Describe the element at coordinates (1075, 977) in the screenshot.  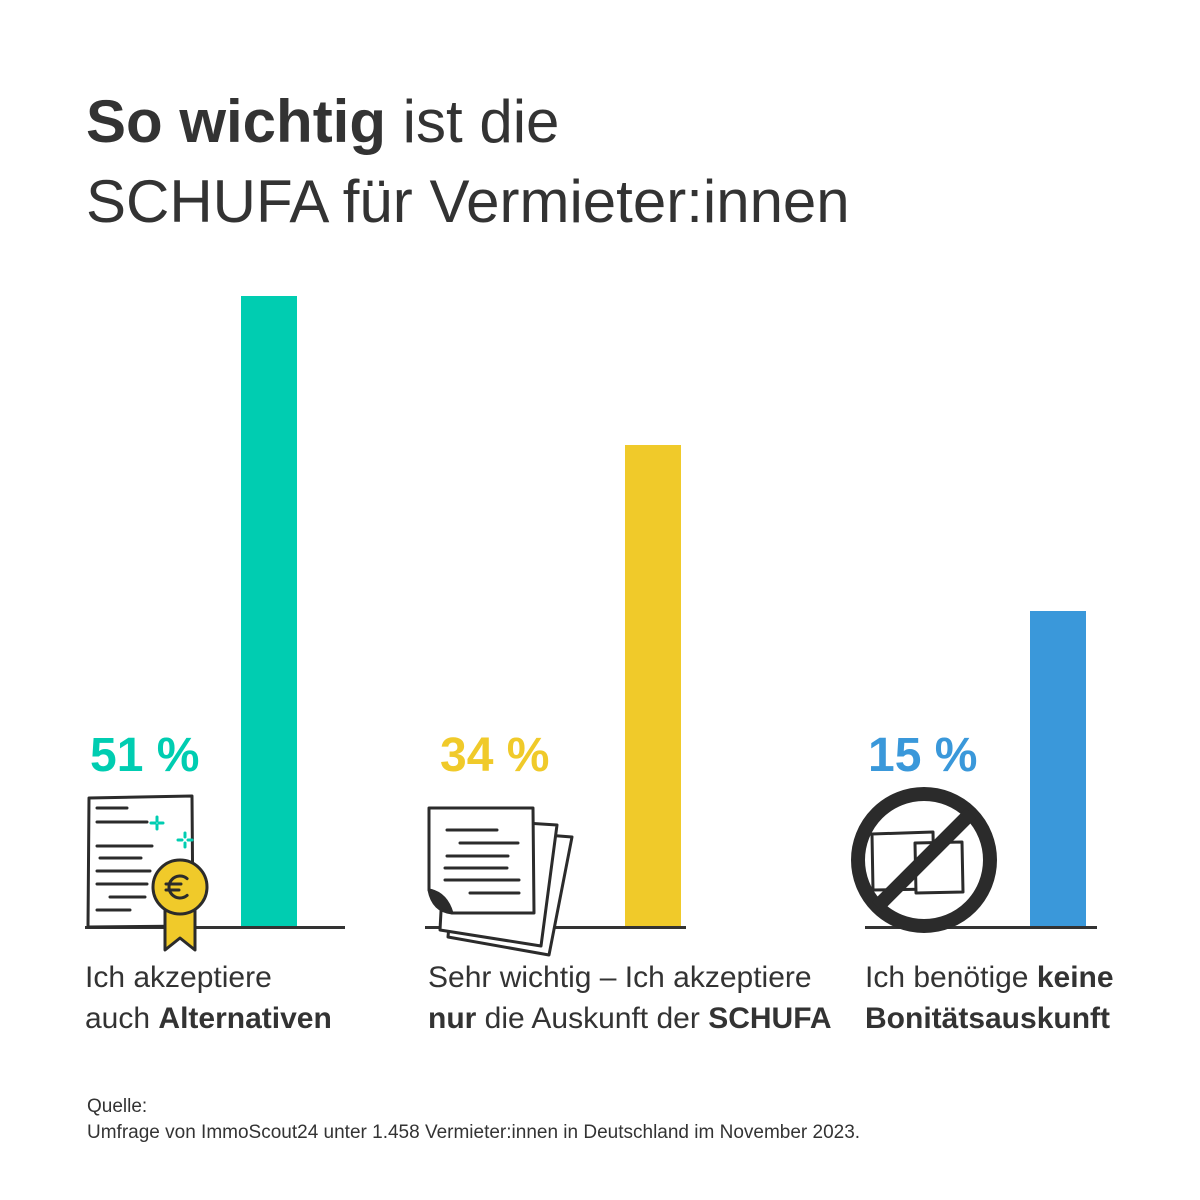
I see `emphasis-text: keine` at that location.